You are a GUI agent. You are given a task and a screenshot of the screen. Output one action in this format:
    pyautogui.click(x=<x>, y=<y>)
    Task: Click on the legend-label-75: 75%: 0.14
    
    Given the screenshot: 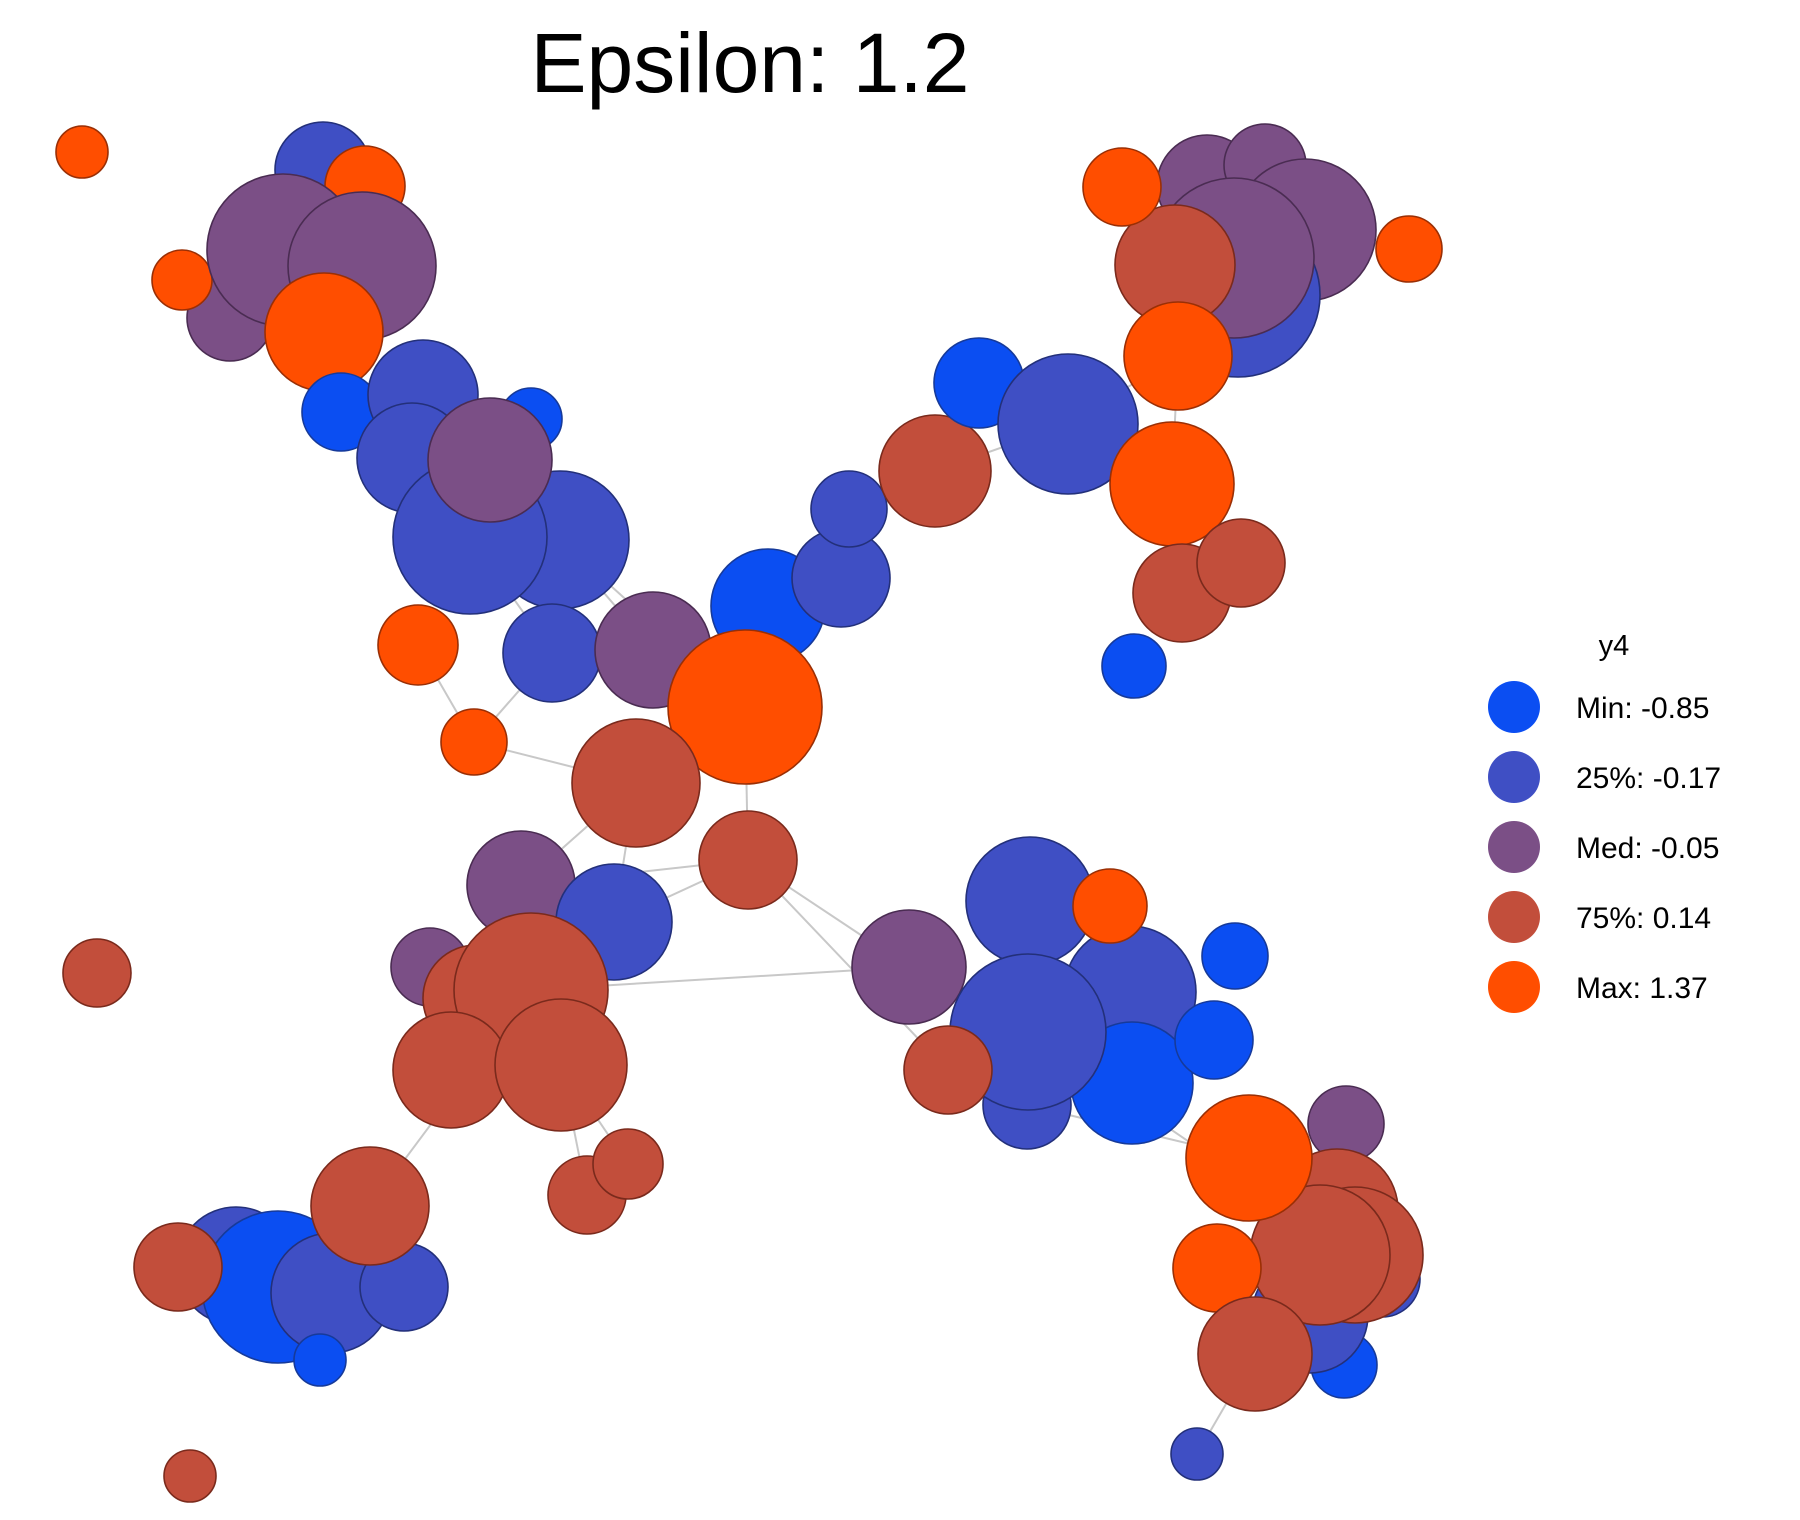 What is the action you would take?
    pyautogui.click(x=1643, y=918)
    